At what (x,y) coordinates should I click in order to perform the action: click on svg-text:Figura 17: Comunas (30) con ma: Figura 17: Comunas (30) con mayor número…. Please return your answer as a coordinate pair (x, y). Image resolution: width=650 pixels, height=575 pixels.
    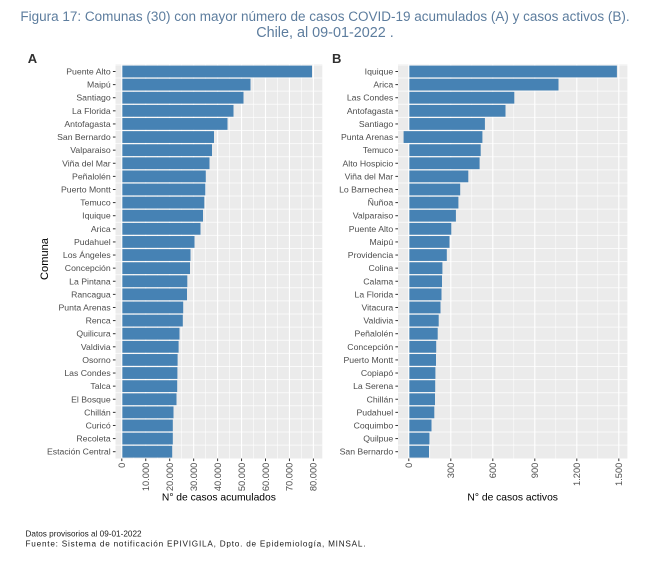
    Looking at the image, I should click on (324, 16).